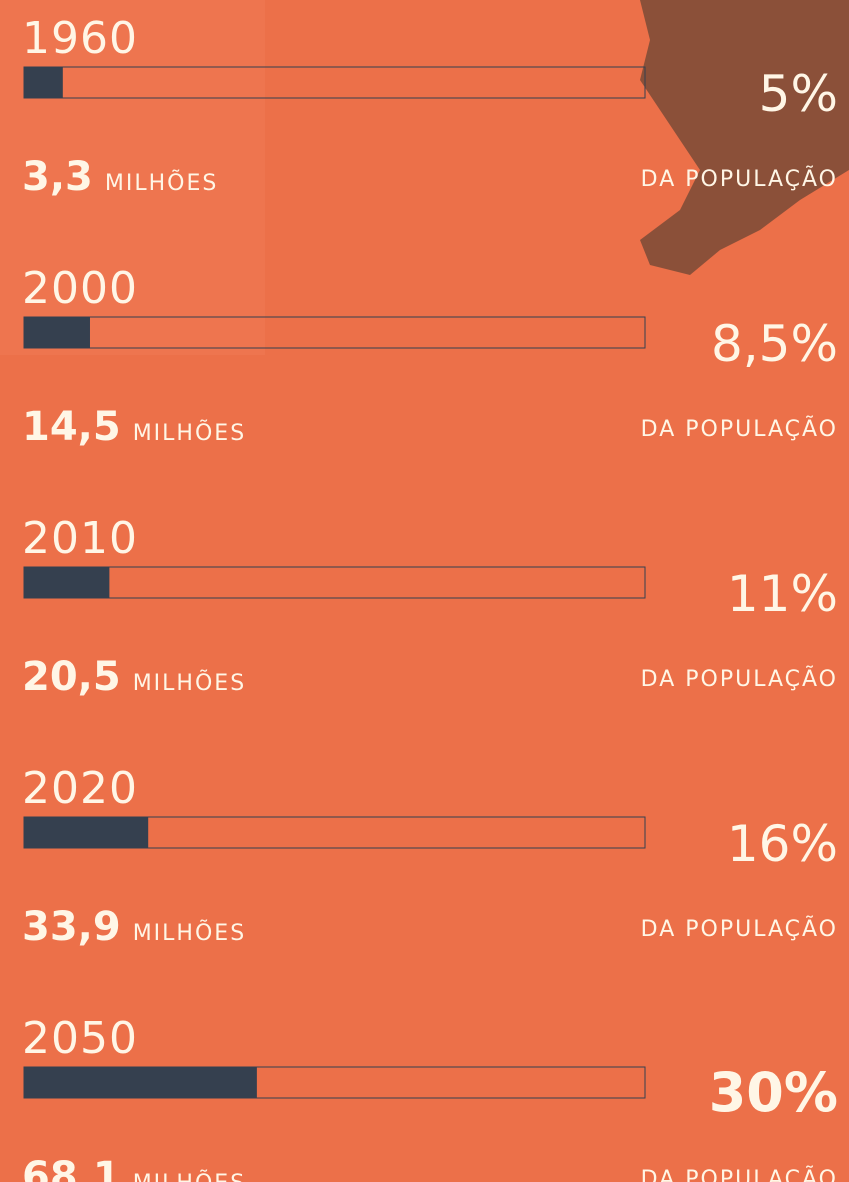 This screenshot has width=849, height=1182. Describe the element at coordinates (80, 538) in the screenshot. I see `year-label: 2010` at that location.